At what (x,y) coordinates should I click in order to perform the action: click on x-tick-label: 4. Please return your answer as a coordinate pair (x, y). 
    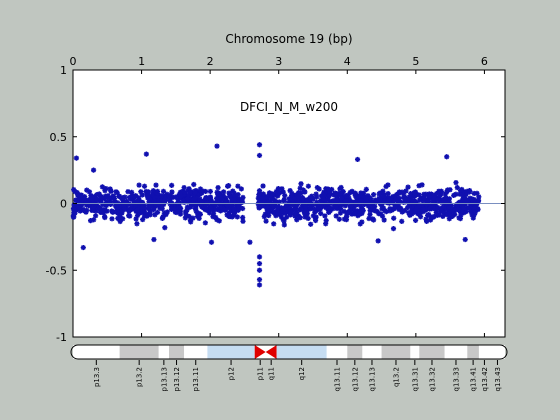
    Looking at the image, I should click on (347, 61).